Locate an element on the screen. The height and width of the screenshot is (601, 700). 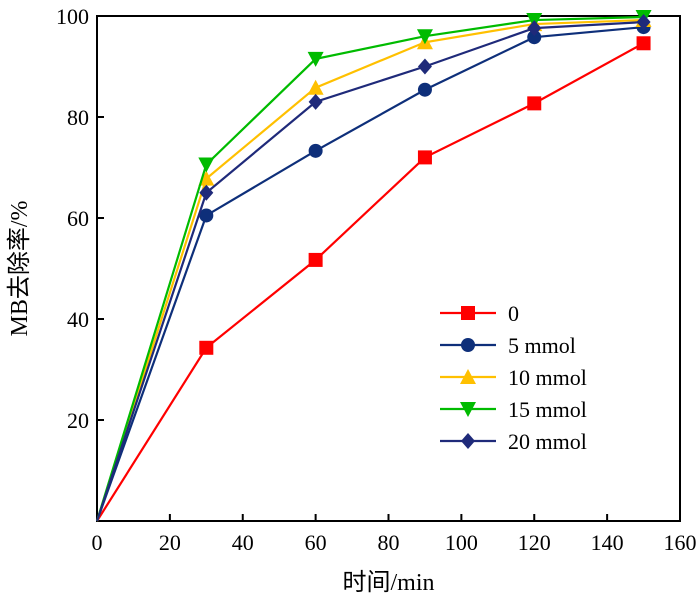
x-tick-label: 80 is located at coordinates (389, 542).